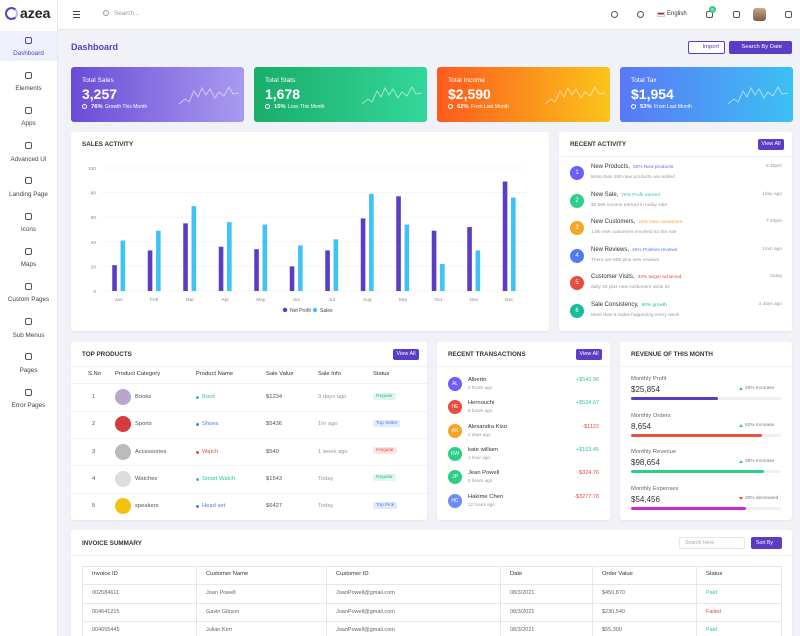 Image resolution: width=800 pixels, height=636 pixels. I want to click on progress-bar, so click(697, 471).